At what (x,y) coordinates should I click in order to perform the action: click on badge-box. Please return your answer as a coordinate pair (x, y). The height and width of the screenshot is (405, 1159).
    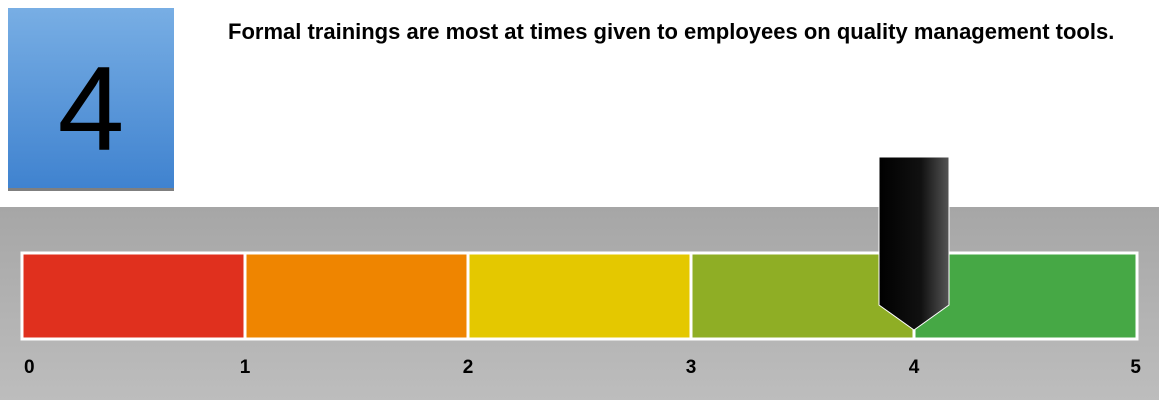
    Looking at the image, I should click on (91, 99).